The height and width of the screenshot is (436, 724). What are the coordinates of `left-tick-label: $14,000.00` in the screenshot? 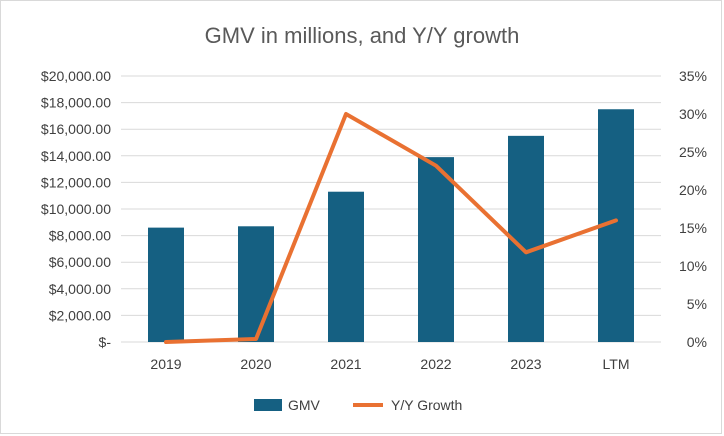 It's located at (76, 156).